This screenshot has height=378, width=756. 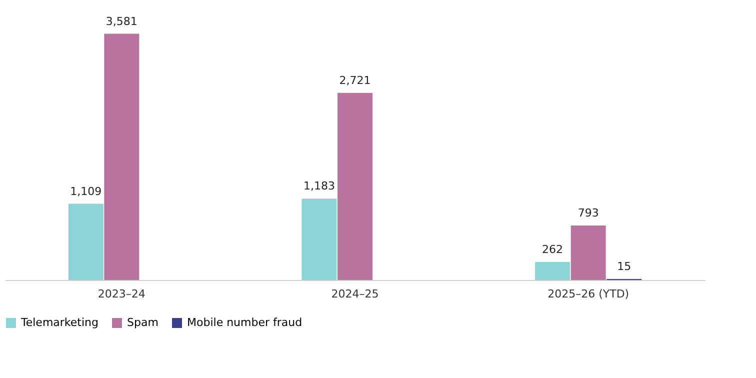 I want to click on legend-label: Telemarketing, so click(x=59, y=322).